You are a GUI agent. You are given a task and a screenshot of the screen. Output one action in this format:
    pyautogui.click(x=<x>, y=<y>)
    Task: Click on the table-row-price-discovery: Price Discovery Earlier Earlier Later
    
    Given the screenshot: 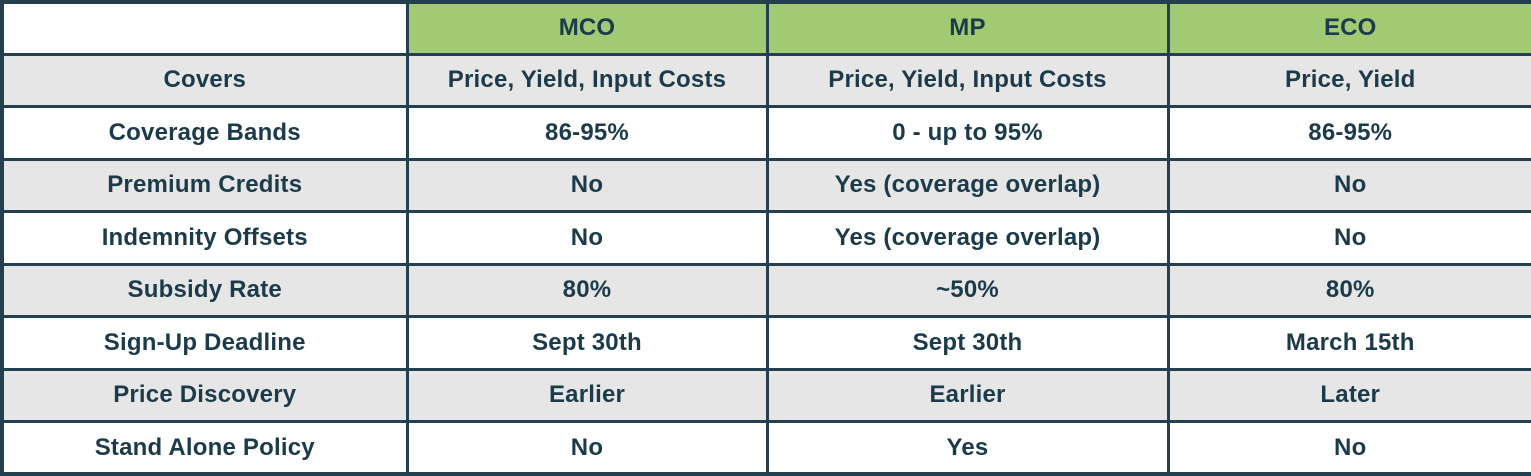 What is the action you would take?
    pyautogui.click(x=765, y=395)
    